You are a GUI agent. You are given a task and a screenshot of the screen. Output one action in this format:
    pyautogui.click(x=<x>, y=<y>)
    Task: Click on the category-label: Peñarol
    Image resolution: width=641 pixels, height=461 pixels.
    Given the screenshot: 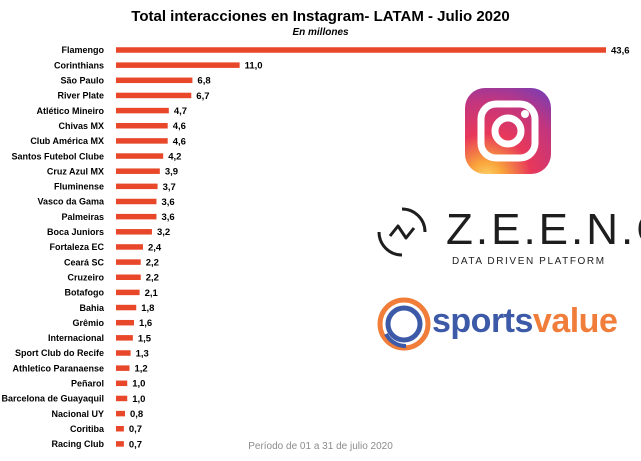 What is the action you would take?
    pyautogui.click(x=87, y=384)
    